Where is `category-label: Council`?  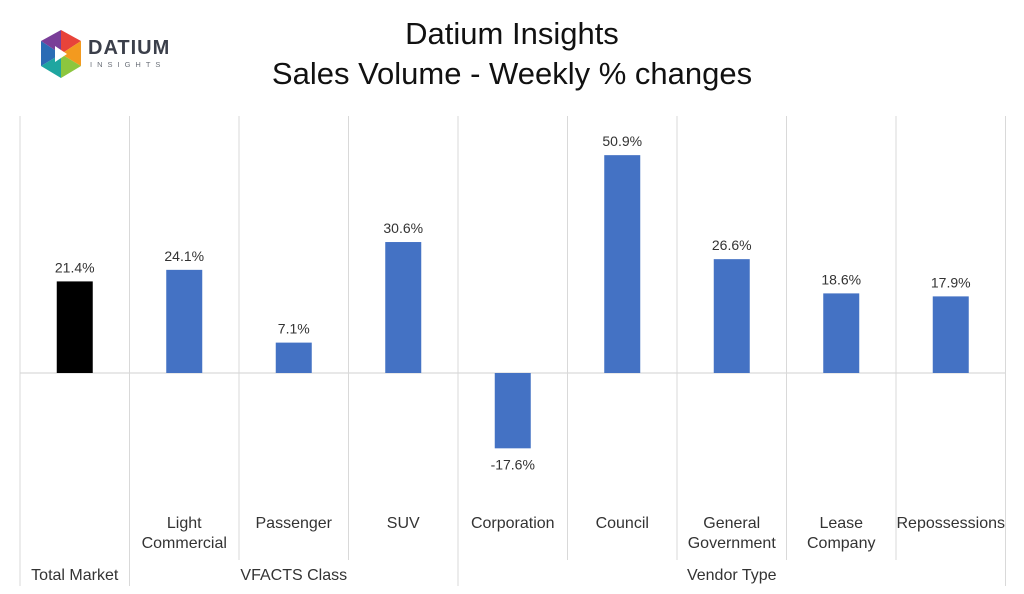
category-label: Council is located at coordinates (622, 523).